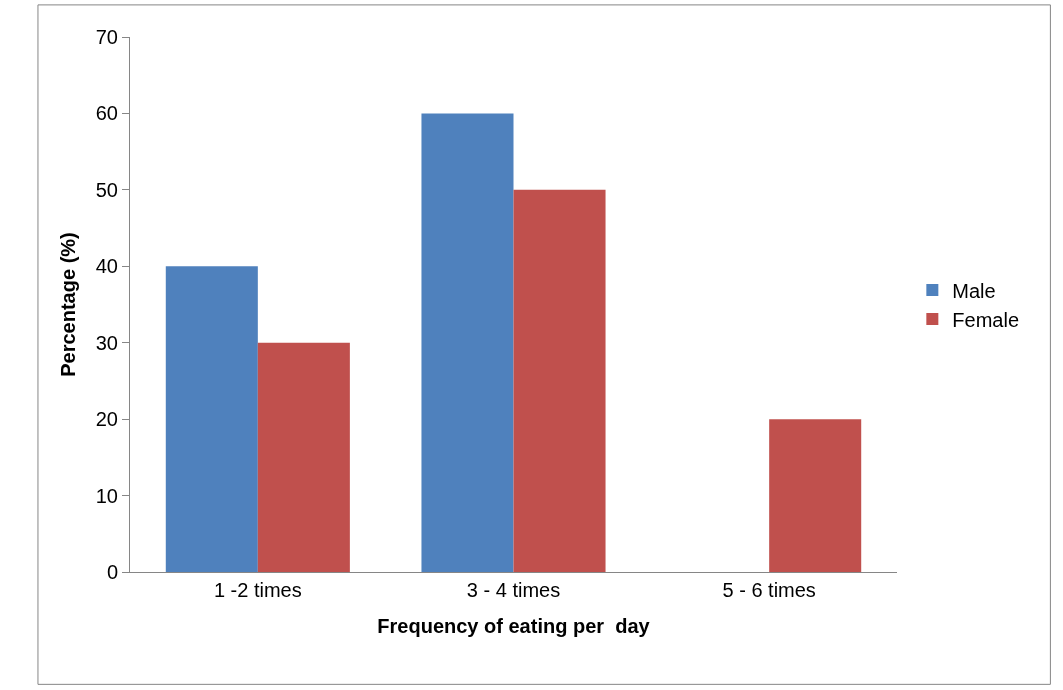  I want to click on y-tick-label: 70, so click(106, 37).